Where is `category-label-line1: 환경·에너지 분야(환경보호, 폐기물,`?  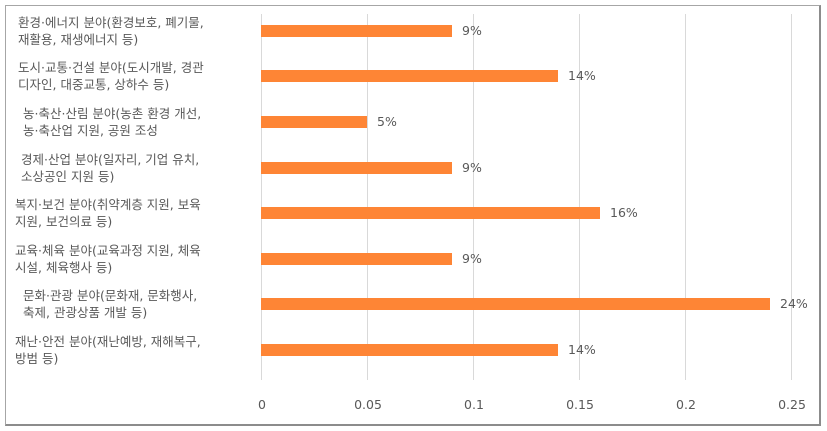
category-label-line1: 환경·에너지 분야(환경보호, 폐기물, is located at coordinates (111, 22).